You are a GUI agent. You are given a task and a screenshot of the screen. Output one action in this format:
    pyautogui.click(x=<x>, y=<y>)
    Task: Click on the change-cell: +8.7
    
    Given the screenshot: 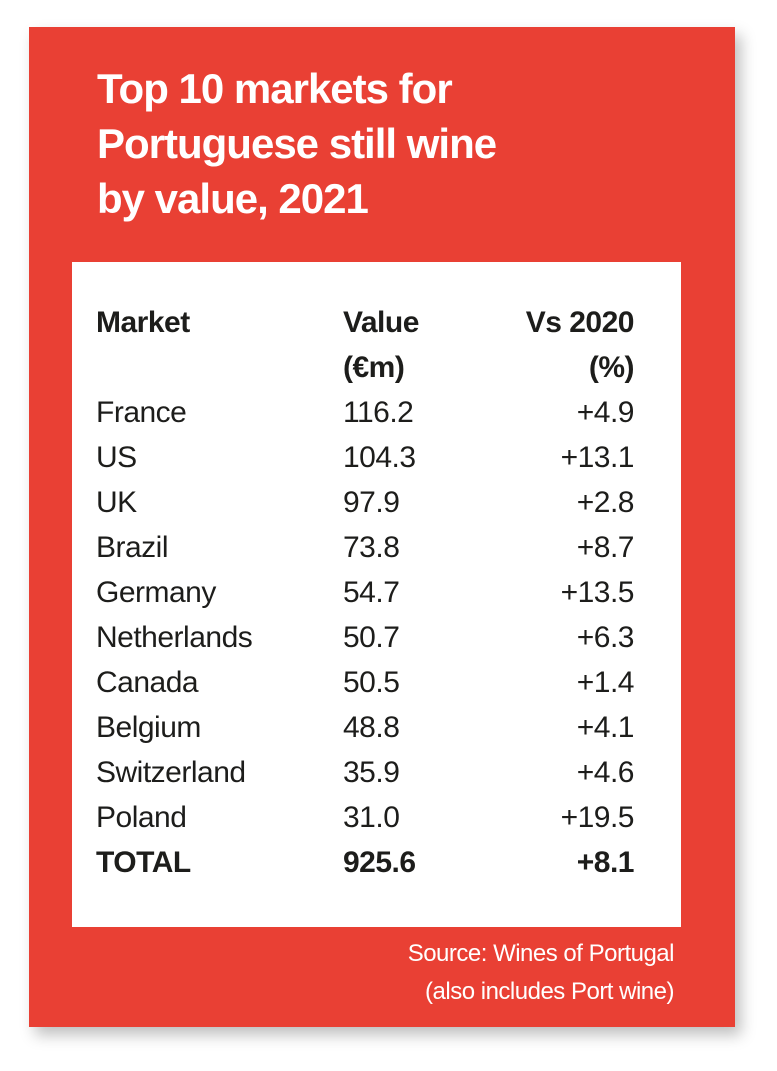 What is the action you would take?
    pyautogui.click(x=605, y=547)
    